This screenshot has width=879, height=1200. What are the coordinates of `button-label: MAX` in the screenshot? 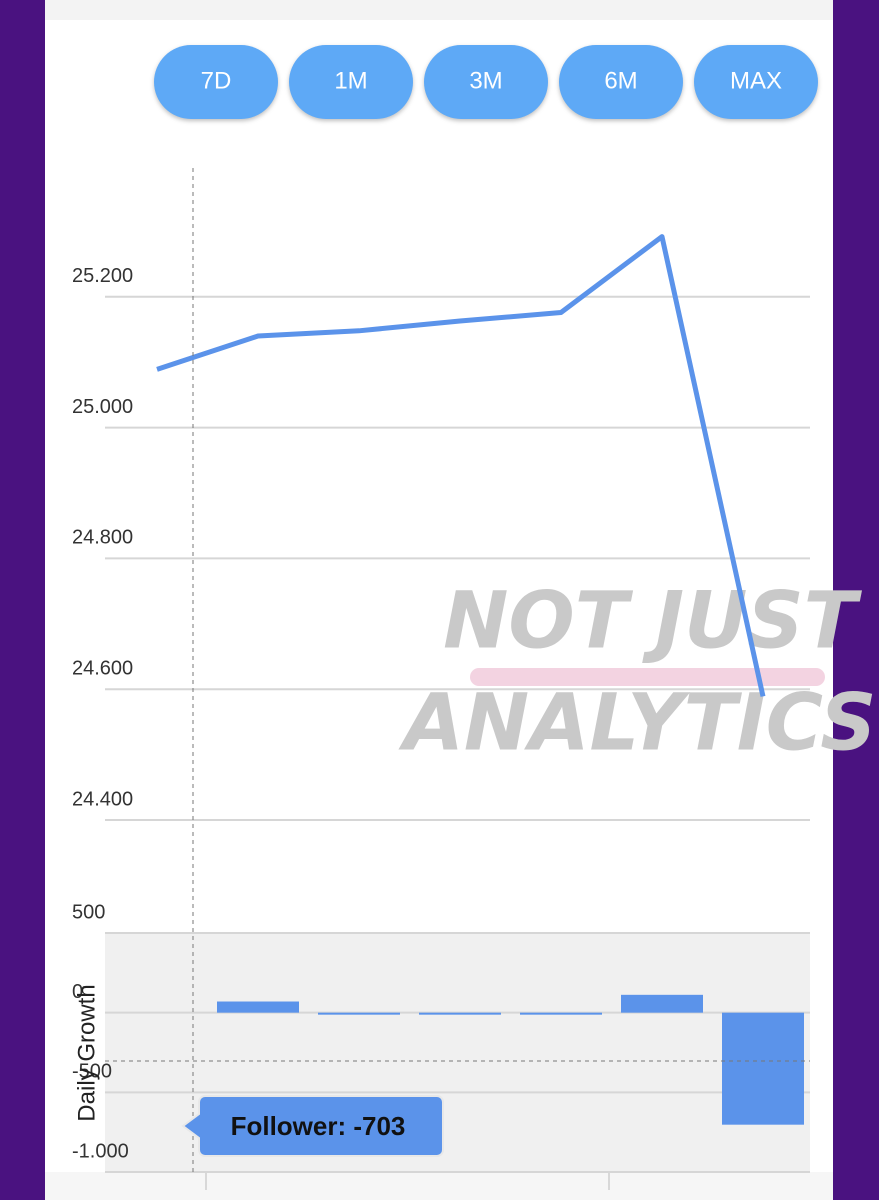 It's located at (756, 80).